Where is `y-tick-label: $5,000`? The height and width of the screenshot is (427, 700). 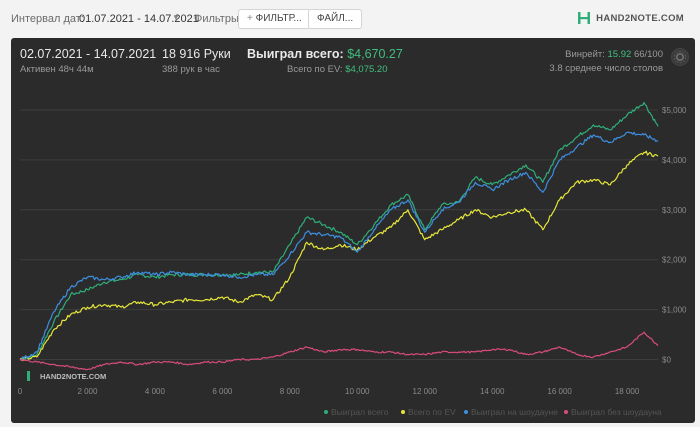
y-tick-label: $5,000 is located at coordinates (674, 110).